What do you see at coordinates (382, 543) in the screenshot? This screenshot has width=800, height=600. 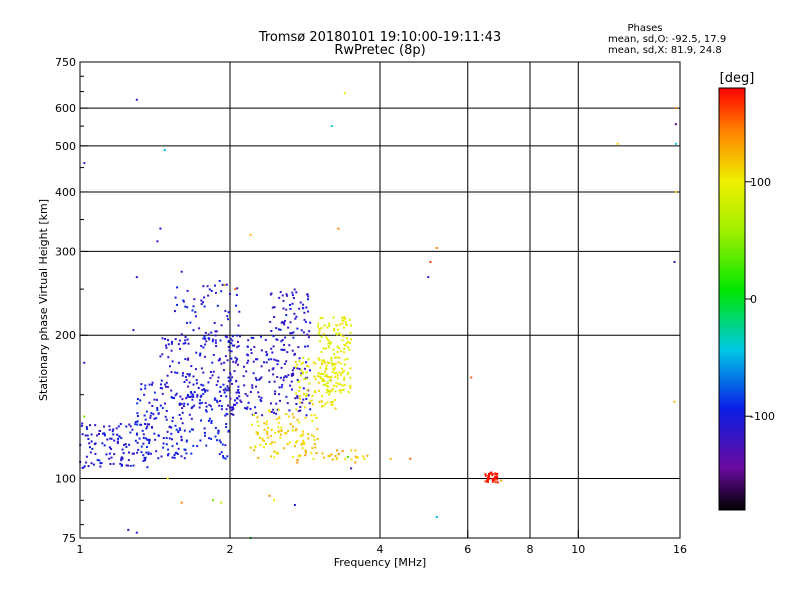 I see `x-tick-labels: 1 2 4 6 8 10 16` at bounding box center [382, 543].